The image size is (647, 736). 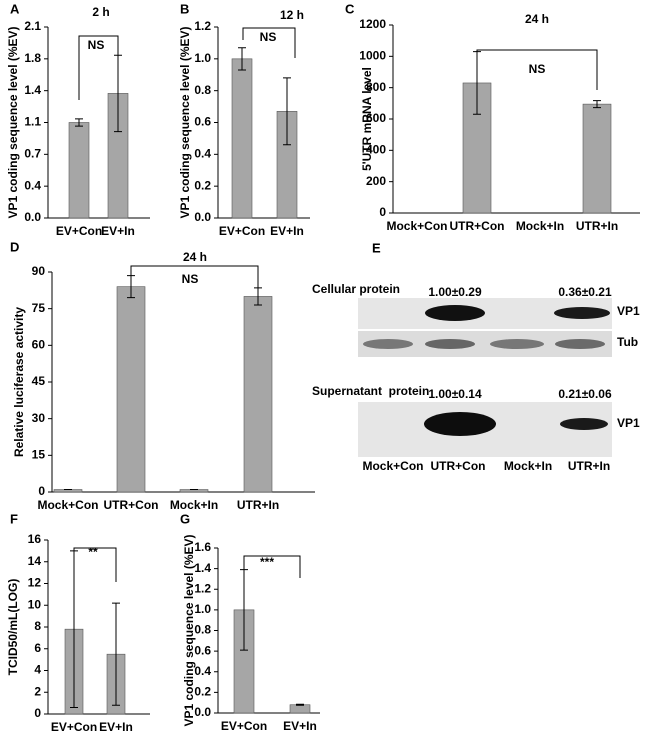 What do you see at coordinates (376, 247) in the screenshot?
I see `panel-label: E` at bounding box center [376, 247].